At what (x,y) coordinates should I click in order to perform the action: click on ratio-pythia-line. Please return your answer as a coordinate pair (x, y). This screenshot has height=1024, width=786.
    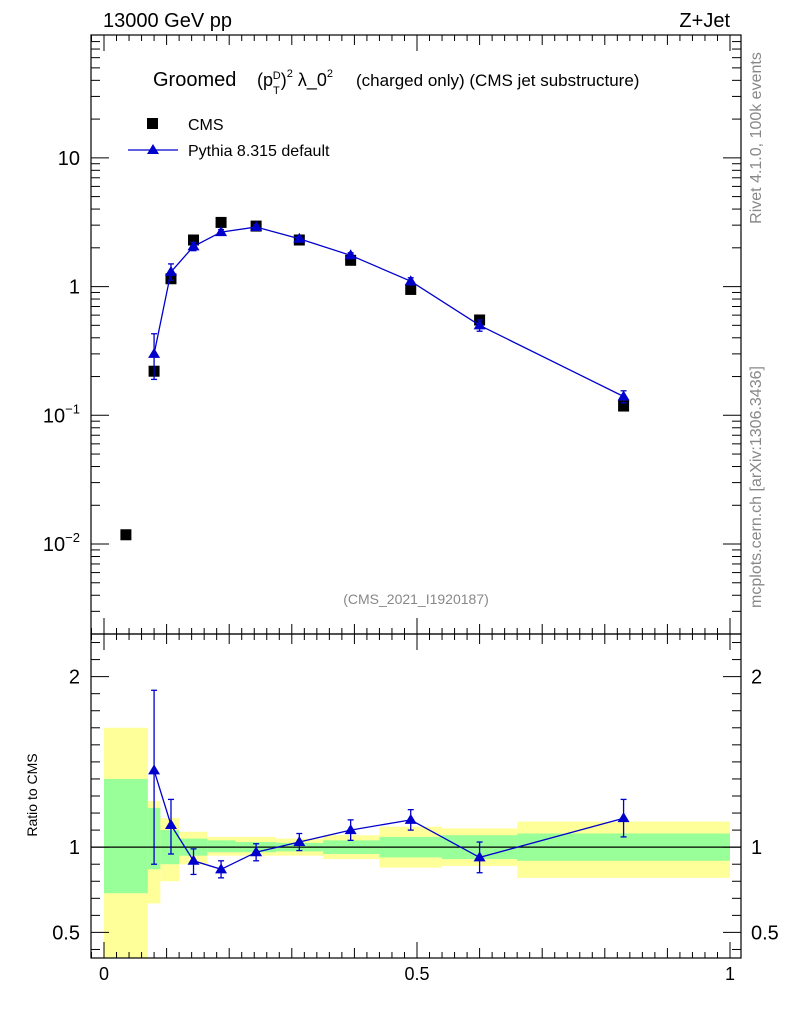
    Looking at the image, I should click on (388, 820).